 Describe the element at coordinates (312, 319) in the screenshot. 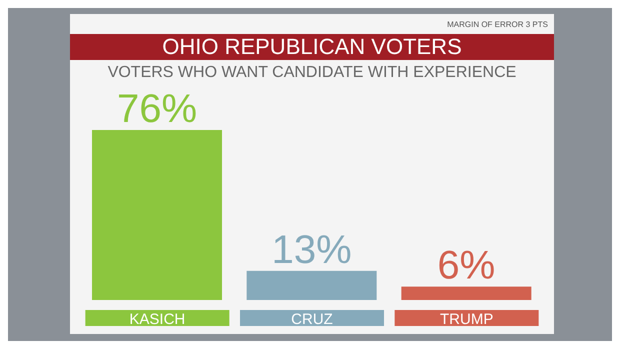

I see `x-tick-label: CRUZ` at that location.